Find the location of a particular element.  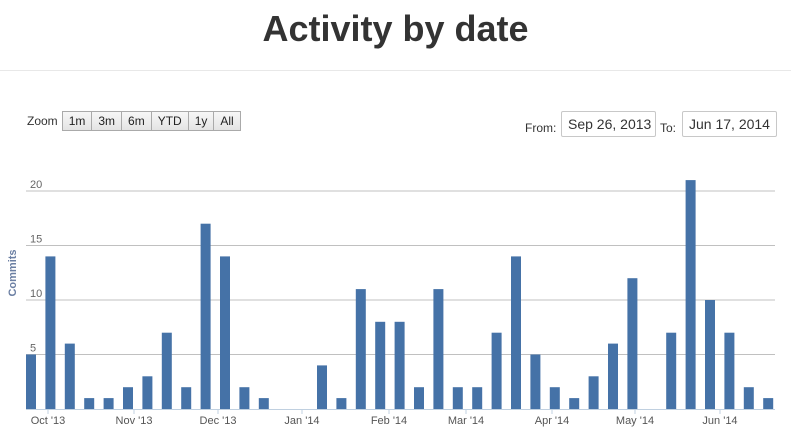

zoom-ytd-button: YTD is located at coordinates (170, 121).